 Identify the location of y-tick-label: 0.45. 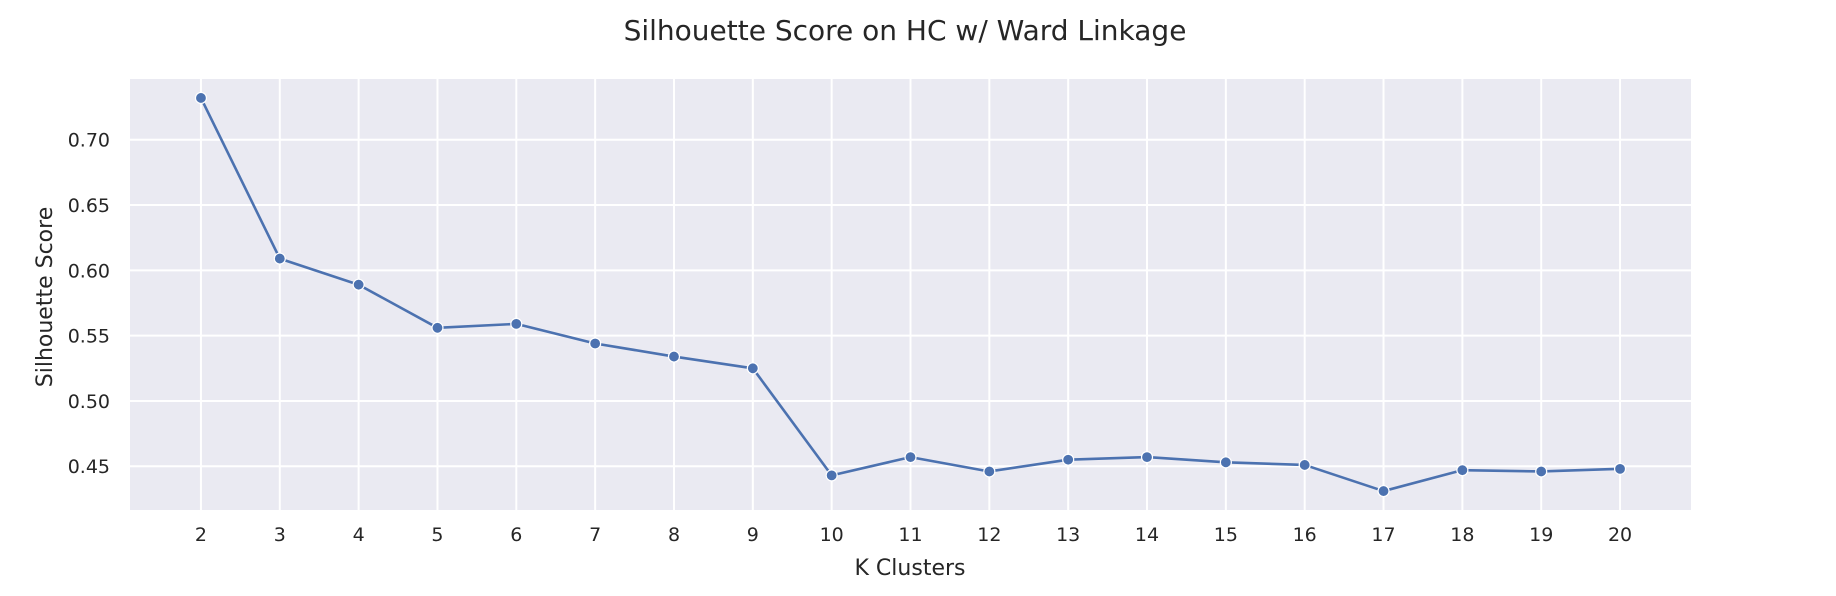
(89, 467).